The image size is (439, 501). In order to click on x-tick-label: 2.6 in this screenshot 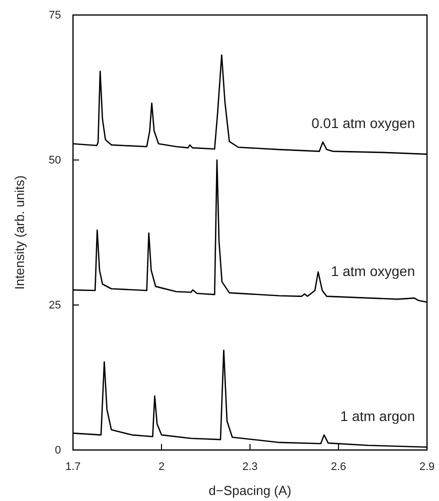, I will do `click(338, 466)`.